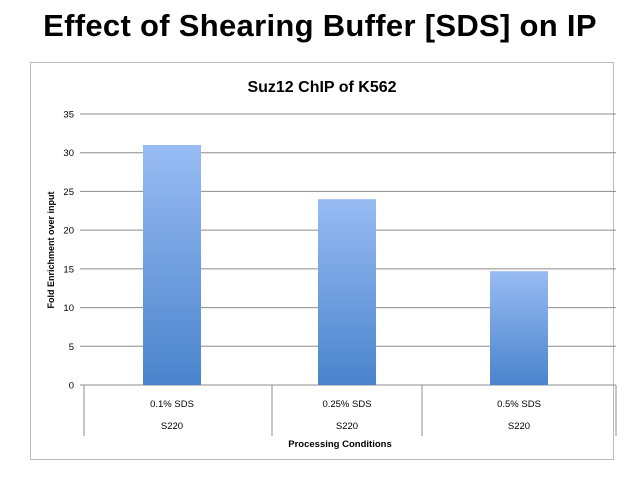  What do you see at coordinates (320, 25) in the screenshot?
I see `slide-title: Effect of Shearing Buffer [SDS] on IP` at bounding box center [320, 25].